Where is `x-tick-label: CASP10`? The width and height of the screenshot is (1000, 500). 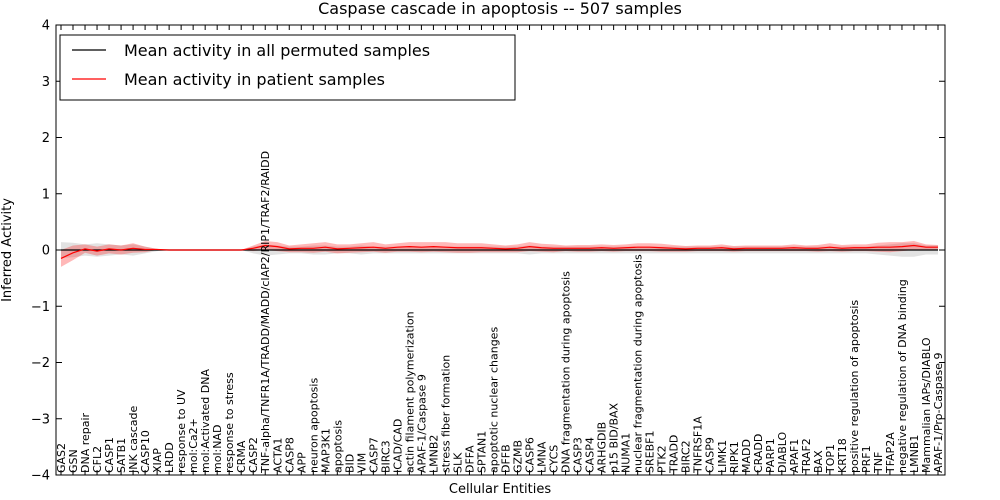 x-tick-label: CASP10 is located at coordinates (145, 451).